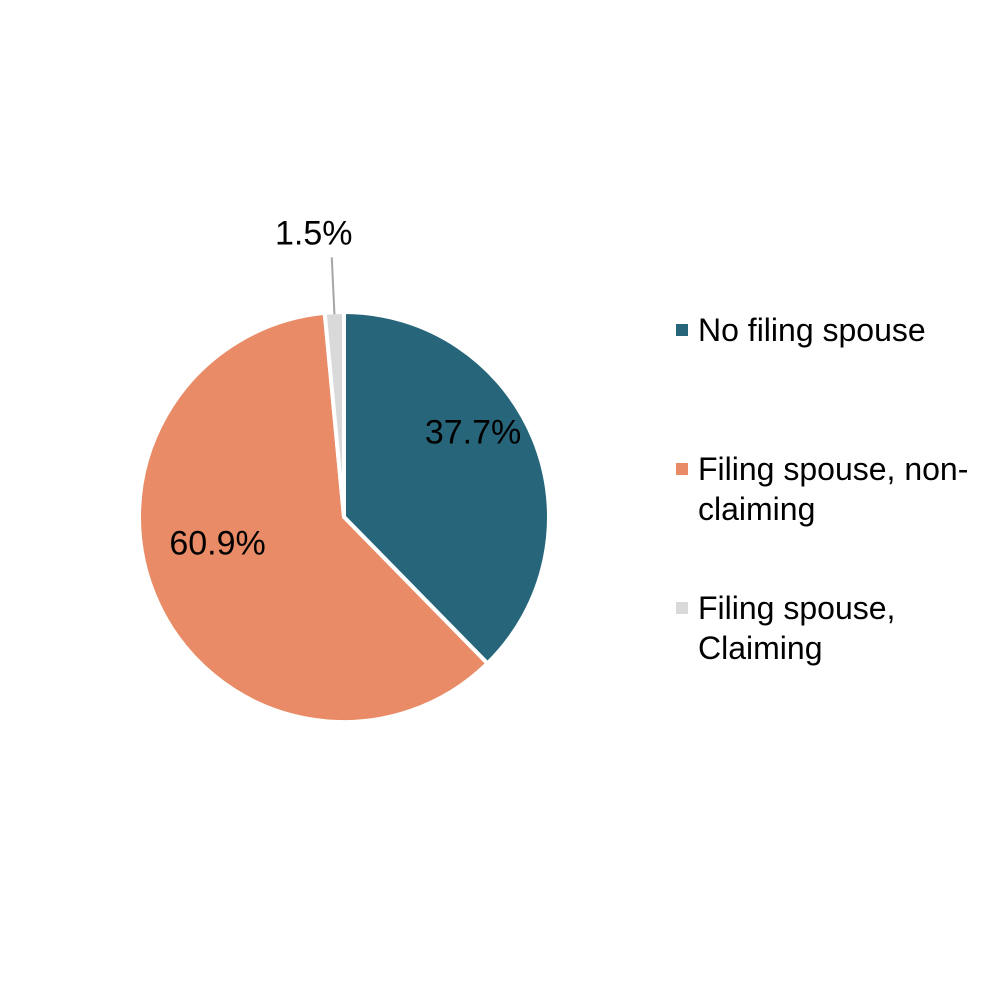 This screenshot has height=1004, width=1004. I want to click on legend-item: Filing spouse, non-claiming, so click(829, 489).